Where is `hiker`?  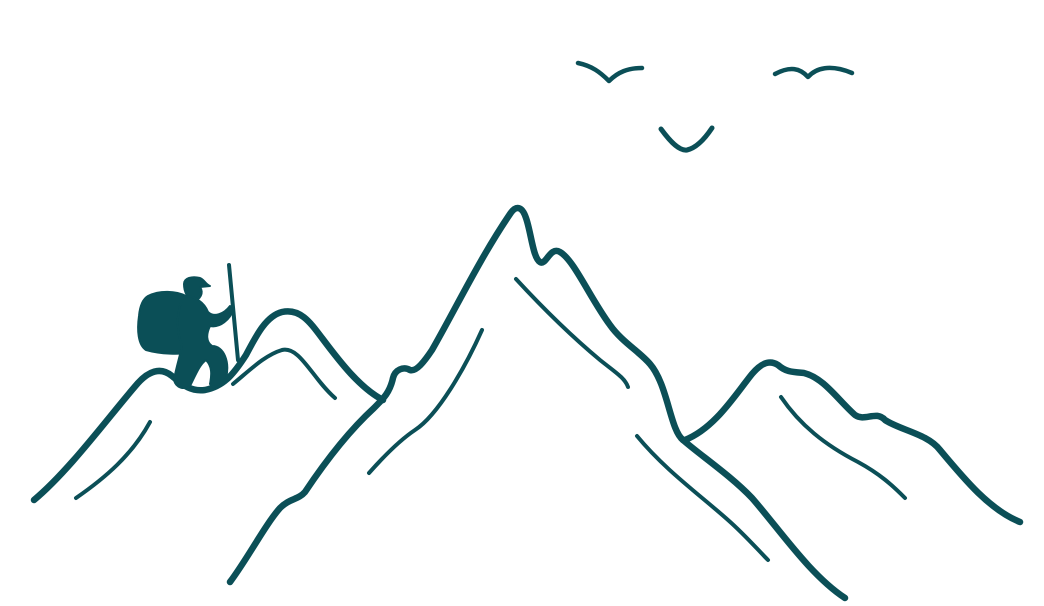 hiker is located at coordinates (188, 326).